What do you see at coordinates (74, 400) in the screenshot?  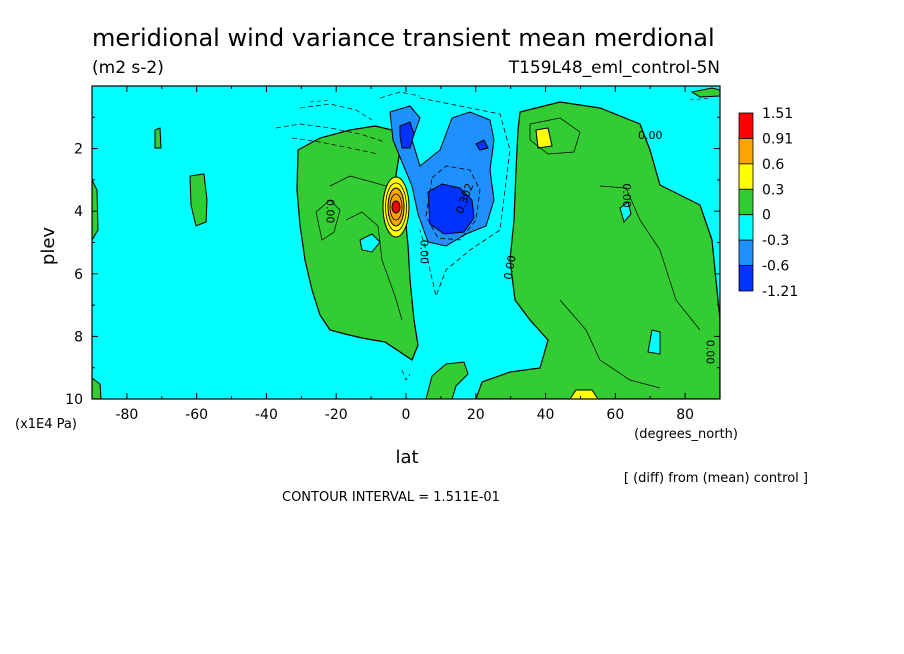 I see `y-tick-label: 10` at bounding box center [74, 400].